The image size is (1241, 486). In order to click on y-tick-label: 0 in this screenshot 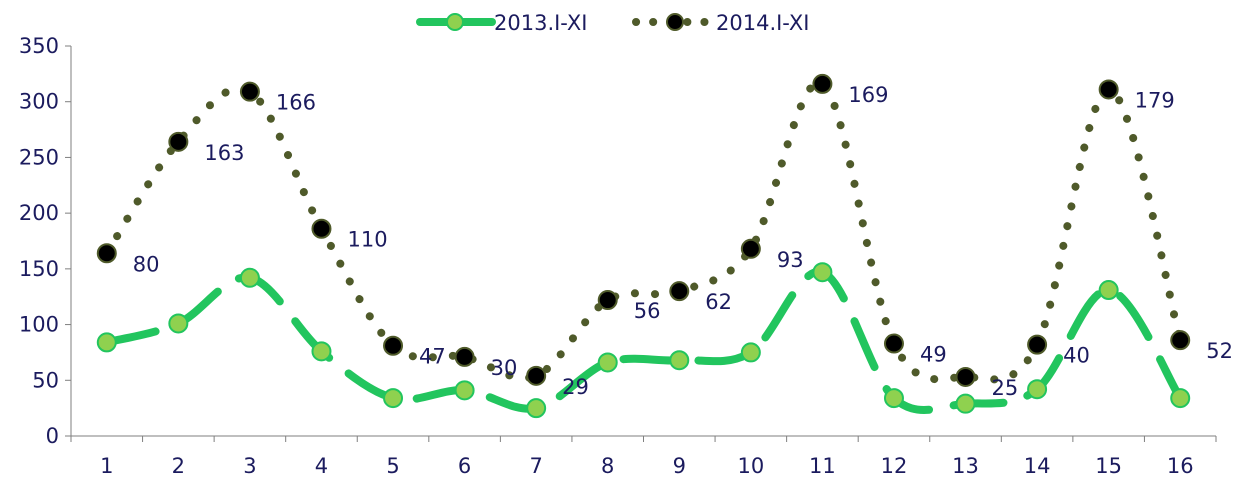, I will do `click(52, 436)`.